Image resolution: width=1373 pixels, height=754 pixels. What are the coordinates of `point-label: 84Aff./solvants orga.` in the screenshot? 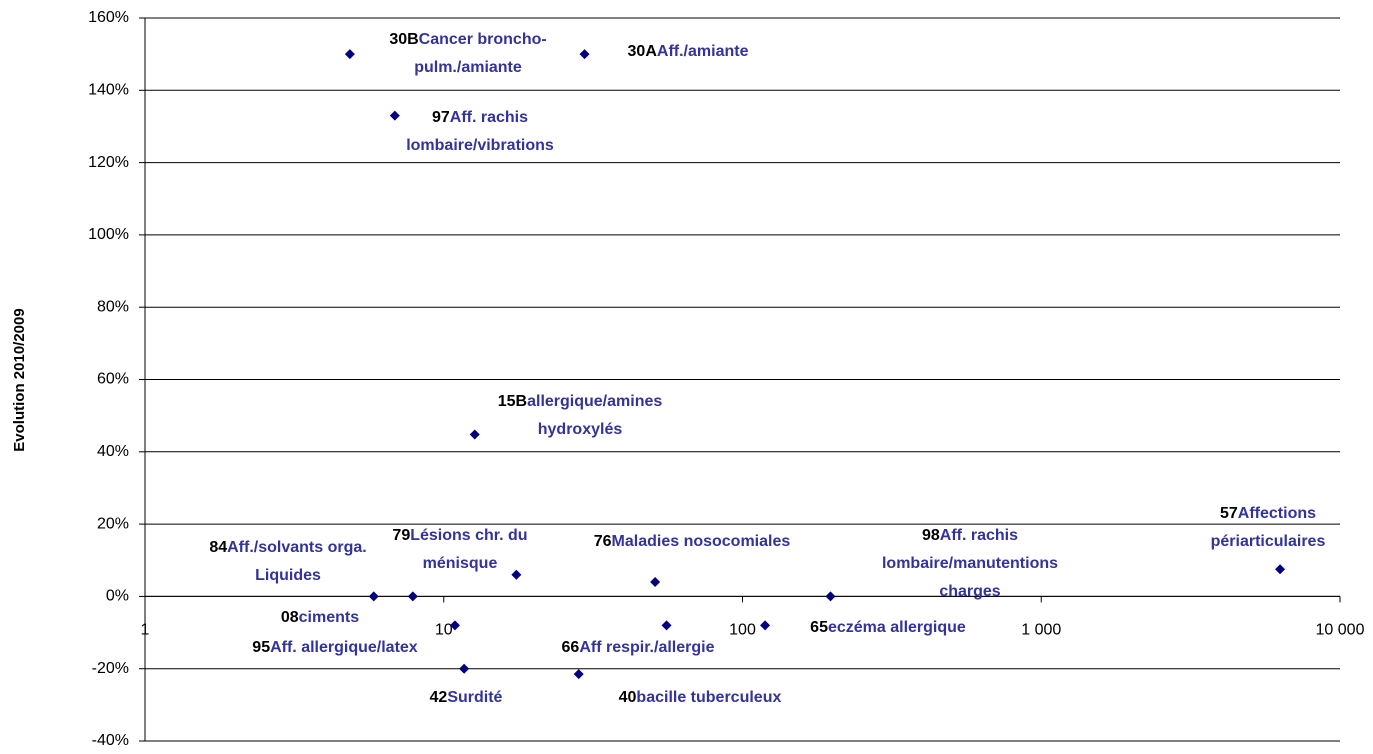 It's located at (287, 547).